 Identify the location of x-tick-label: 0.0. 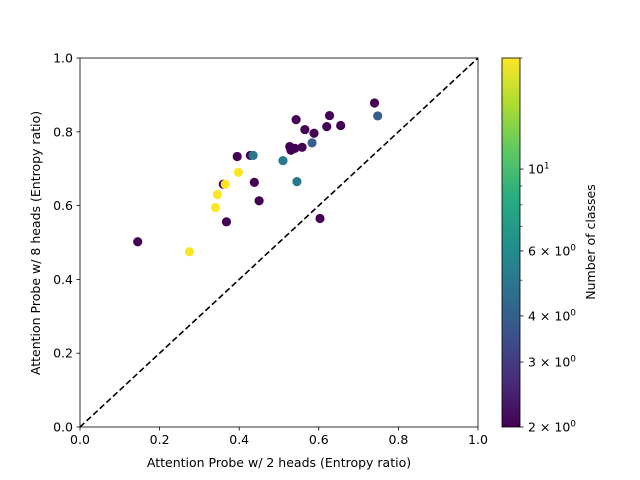
(80, 439).